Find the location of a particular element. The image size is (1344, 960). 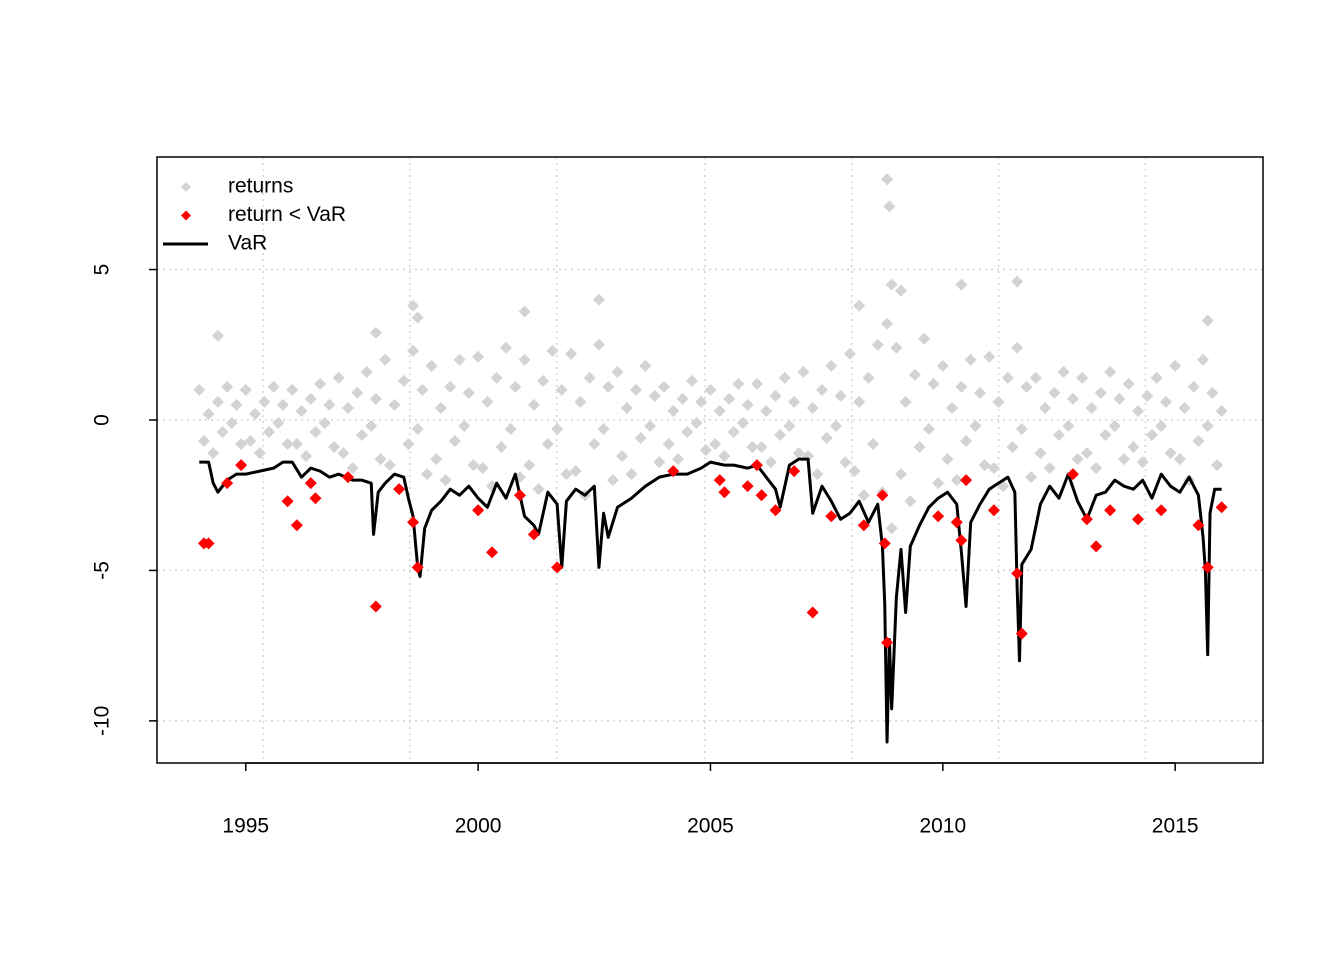

y-tick-label: 0 is located at coordinates (102, 420).